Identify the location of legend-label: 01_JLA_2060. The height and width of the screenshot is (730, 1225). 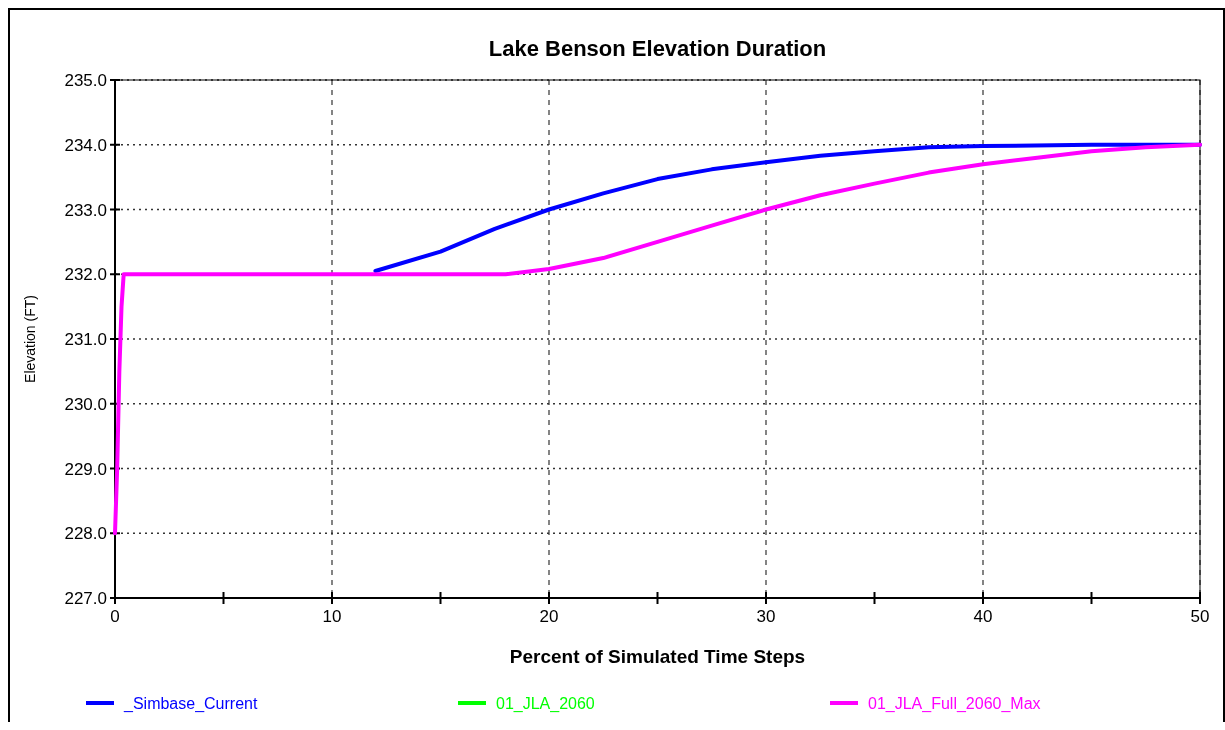
(545, 704).